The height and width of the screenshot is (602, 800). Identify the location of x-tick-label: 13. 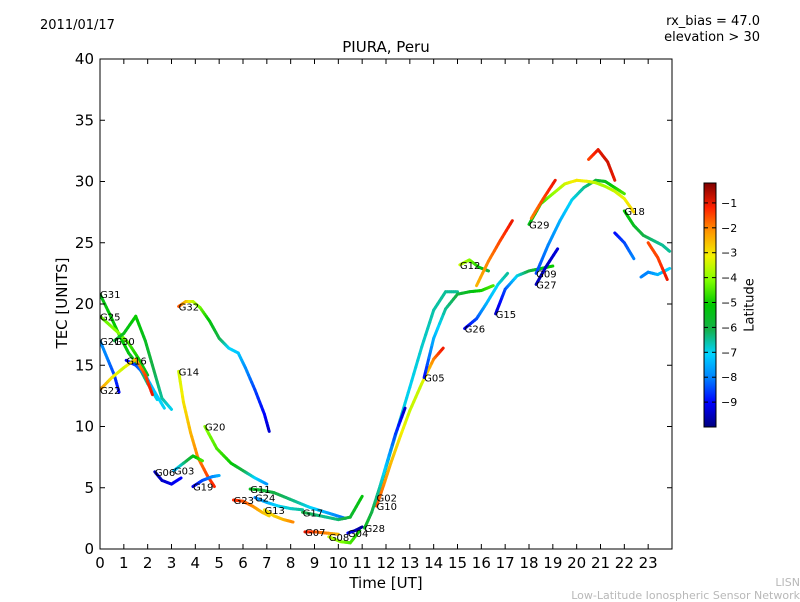
(409, 563).